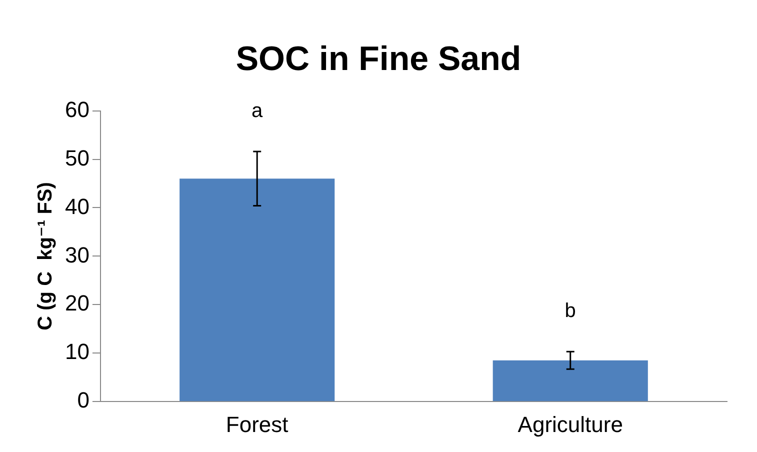 This screenshot has width=757, height=452. I want to click on y-axis-title: C (g C kg⁻¹ FS), so click(45, 256).